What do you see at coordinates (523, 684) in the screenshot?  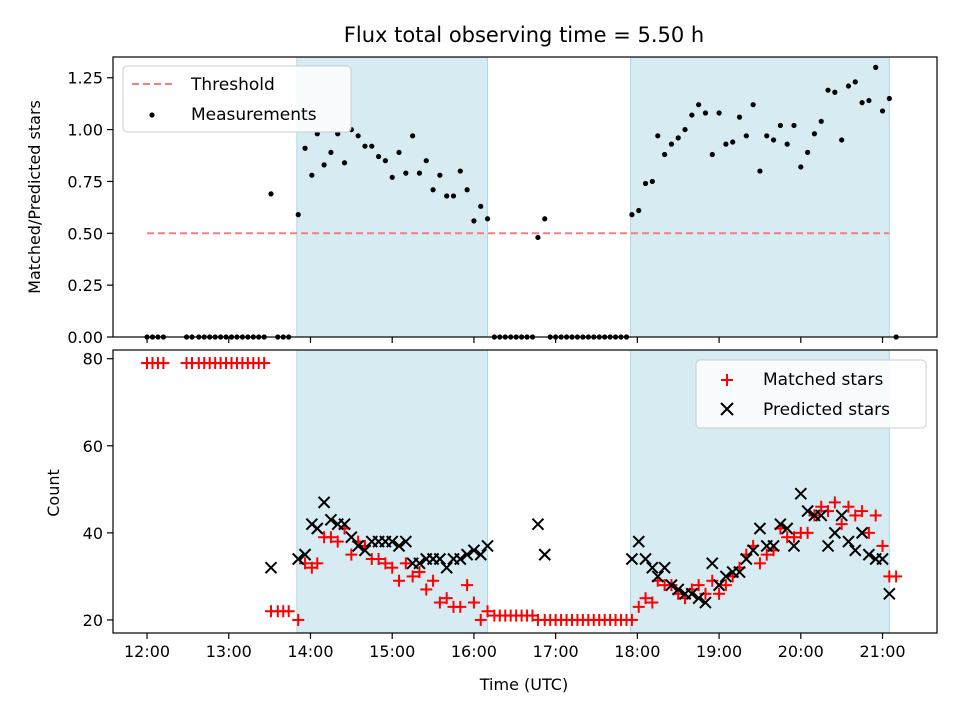 I see `x-axis-label: Time (UTC)` at bounding box center [523, 684].